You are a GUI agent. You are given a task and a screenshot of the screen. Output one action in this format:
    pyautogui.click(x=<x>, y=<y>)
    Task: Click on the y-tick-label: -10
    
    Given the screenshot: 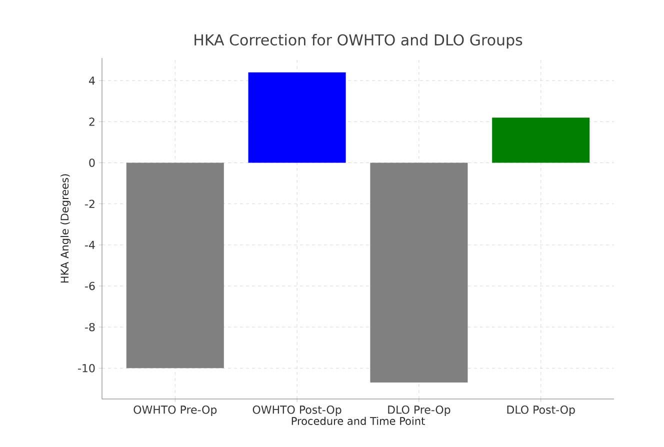 What is the action you would take?
    pyautogui.click(x=86, y=368)
    